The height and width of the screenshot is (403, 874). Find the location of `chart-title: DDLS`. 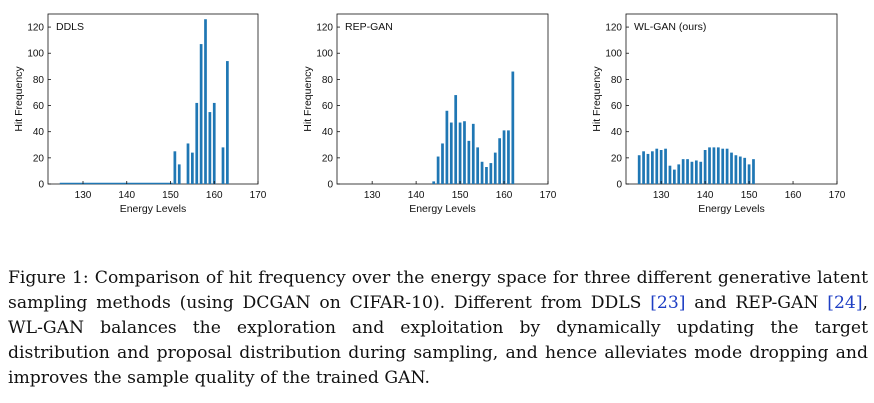

chart-title: DDLS is located at coordinates (70, 27).